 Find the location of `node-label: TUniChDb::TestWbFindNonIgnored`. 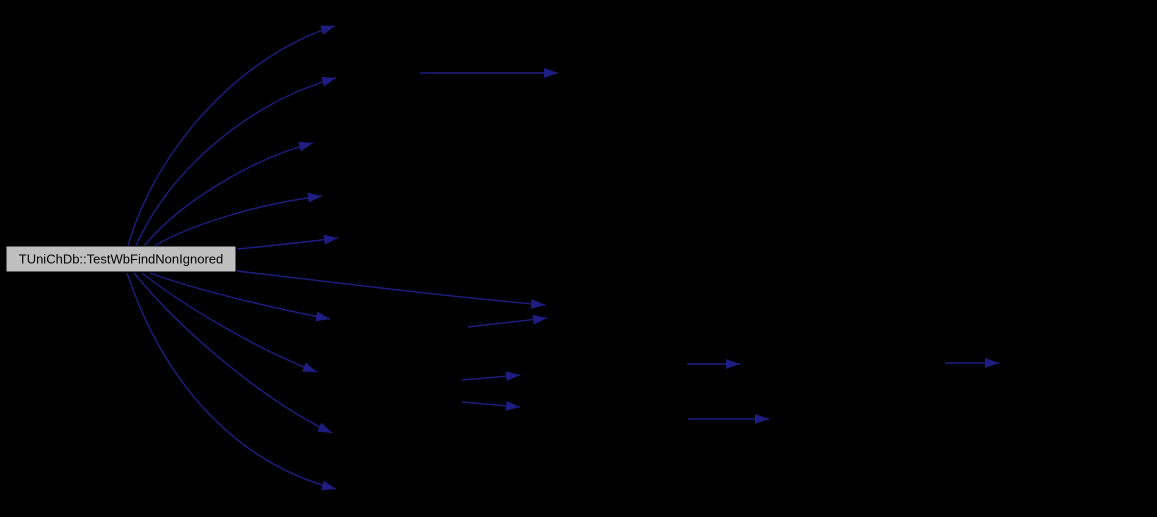

node-label: TUniChDb::TestWbFindNonIgnored is located at coordinates (121, 259).